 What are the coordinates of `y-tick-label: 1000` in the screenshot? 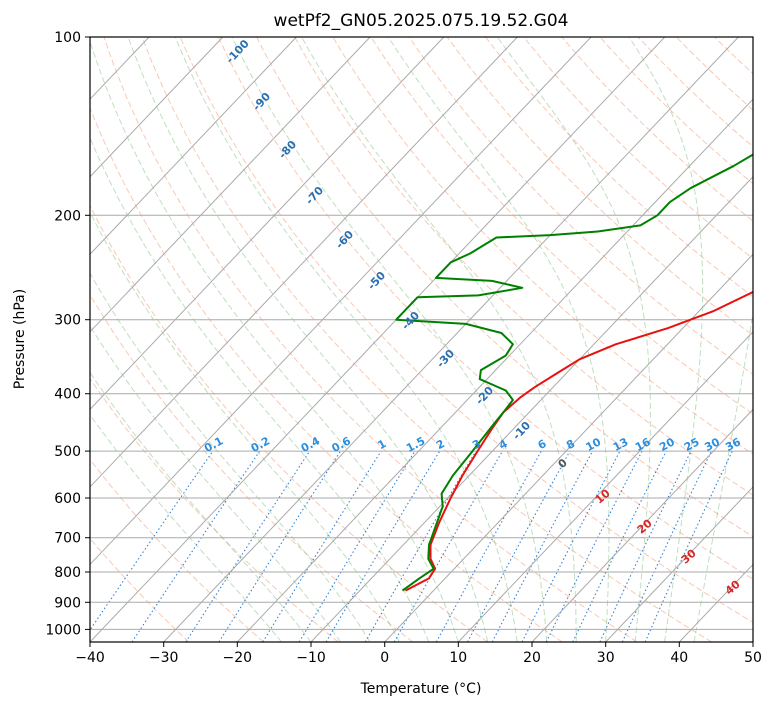 It's located at (63, 630).